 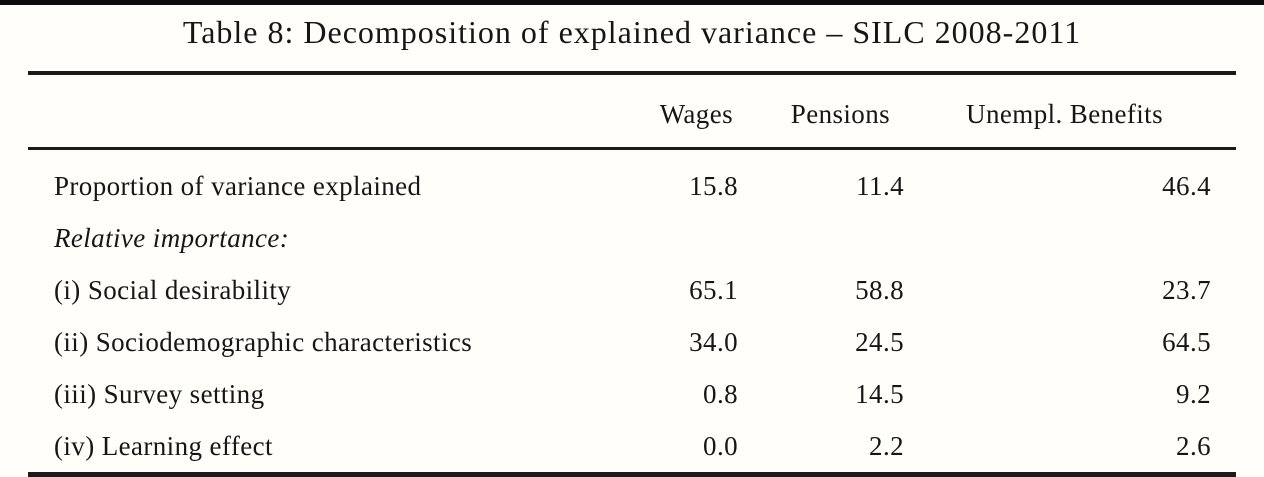 What do you see at coordinates (822, 238) in the screenshot?
I see `cell-pensions` at bounding box center [822, 238].